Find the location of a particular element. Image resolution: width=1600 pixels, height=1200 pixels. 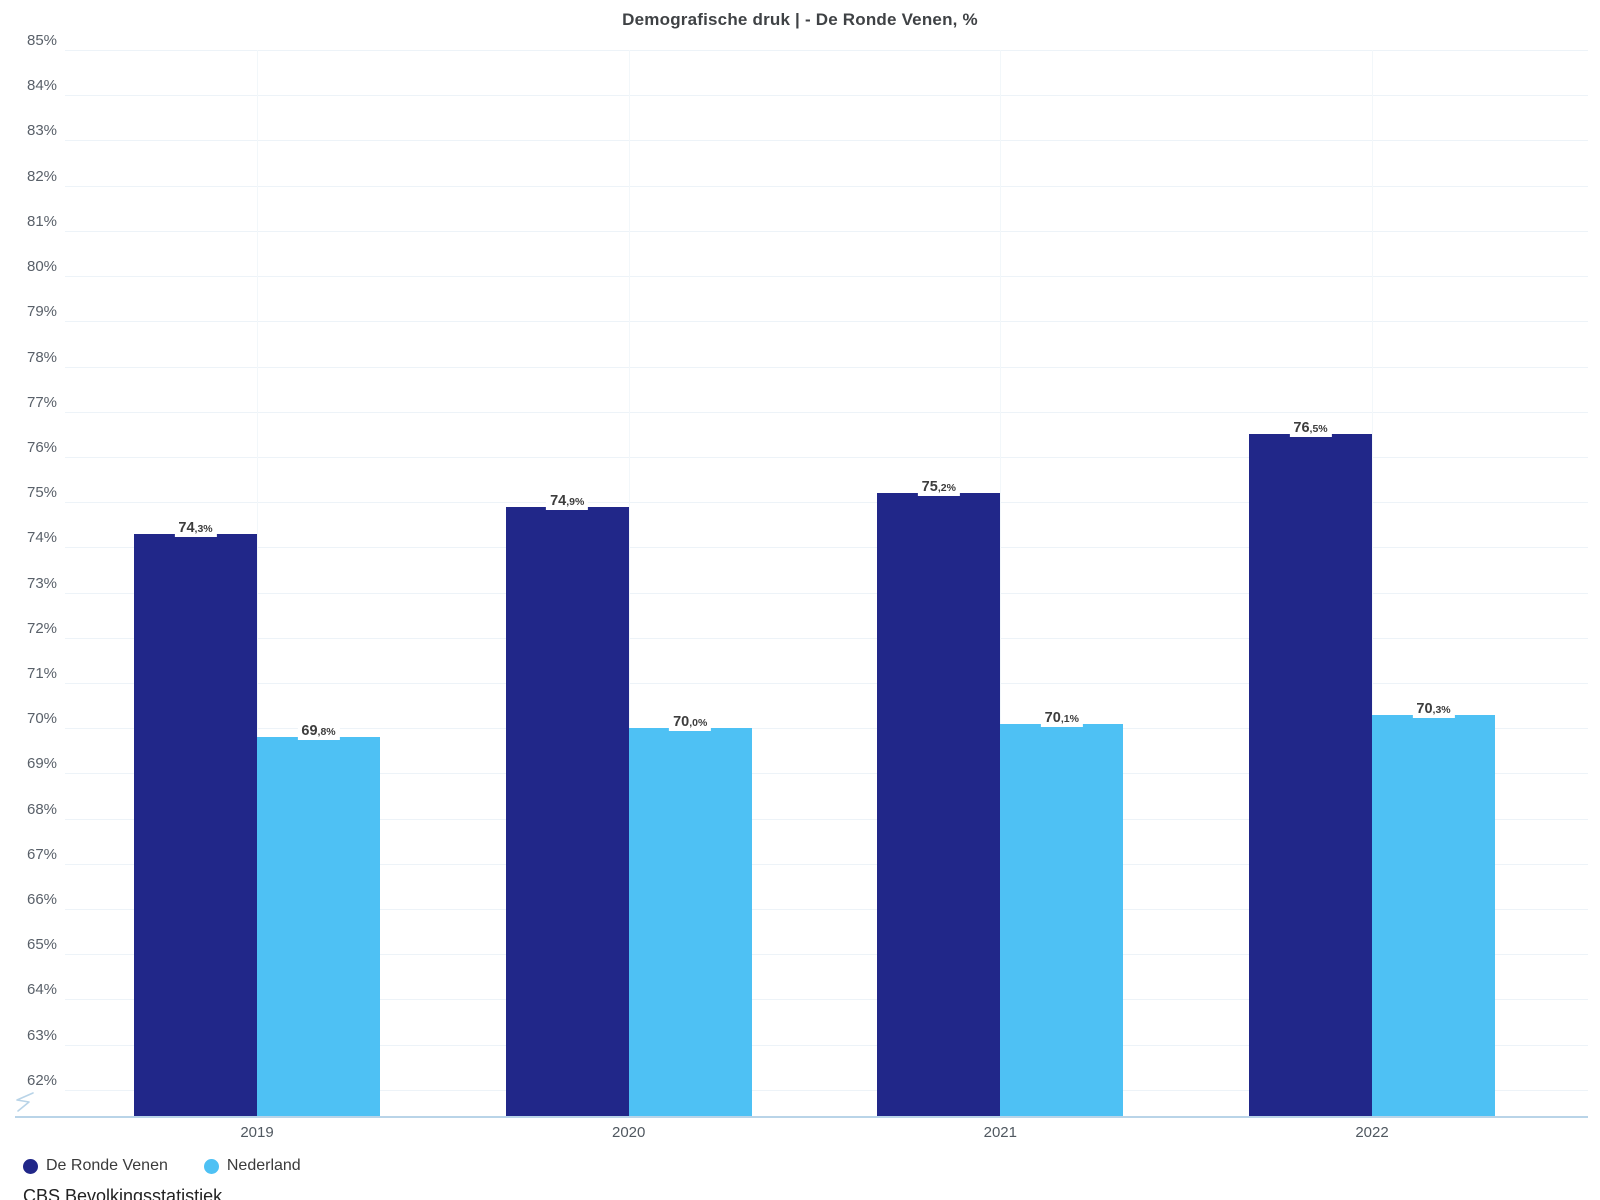

y-axis-tick-label: 83% is located at coordinates (42, 131).